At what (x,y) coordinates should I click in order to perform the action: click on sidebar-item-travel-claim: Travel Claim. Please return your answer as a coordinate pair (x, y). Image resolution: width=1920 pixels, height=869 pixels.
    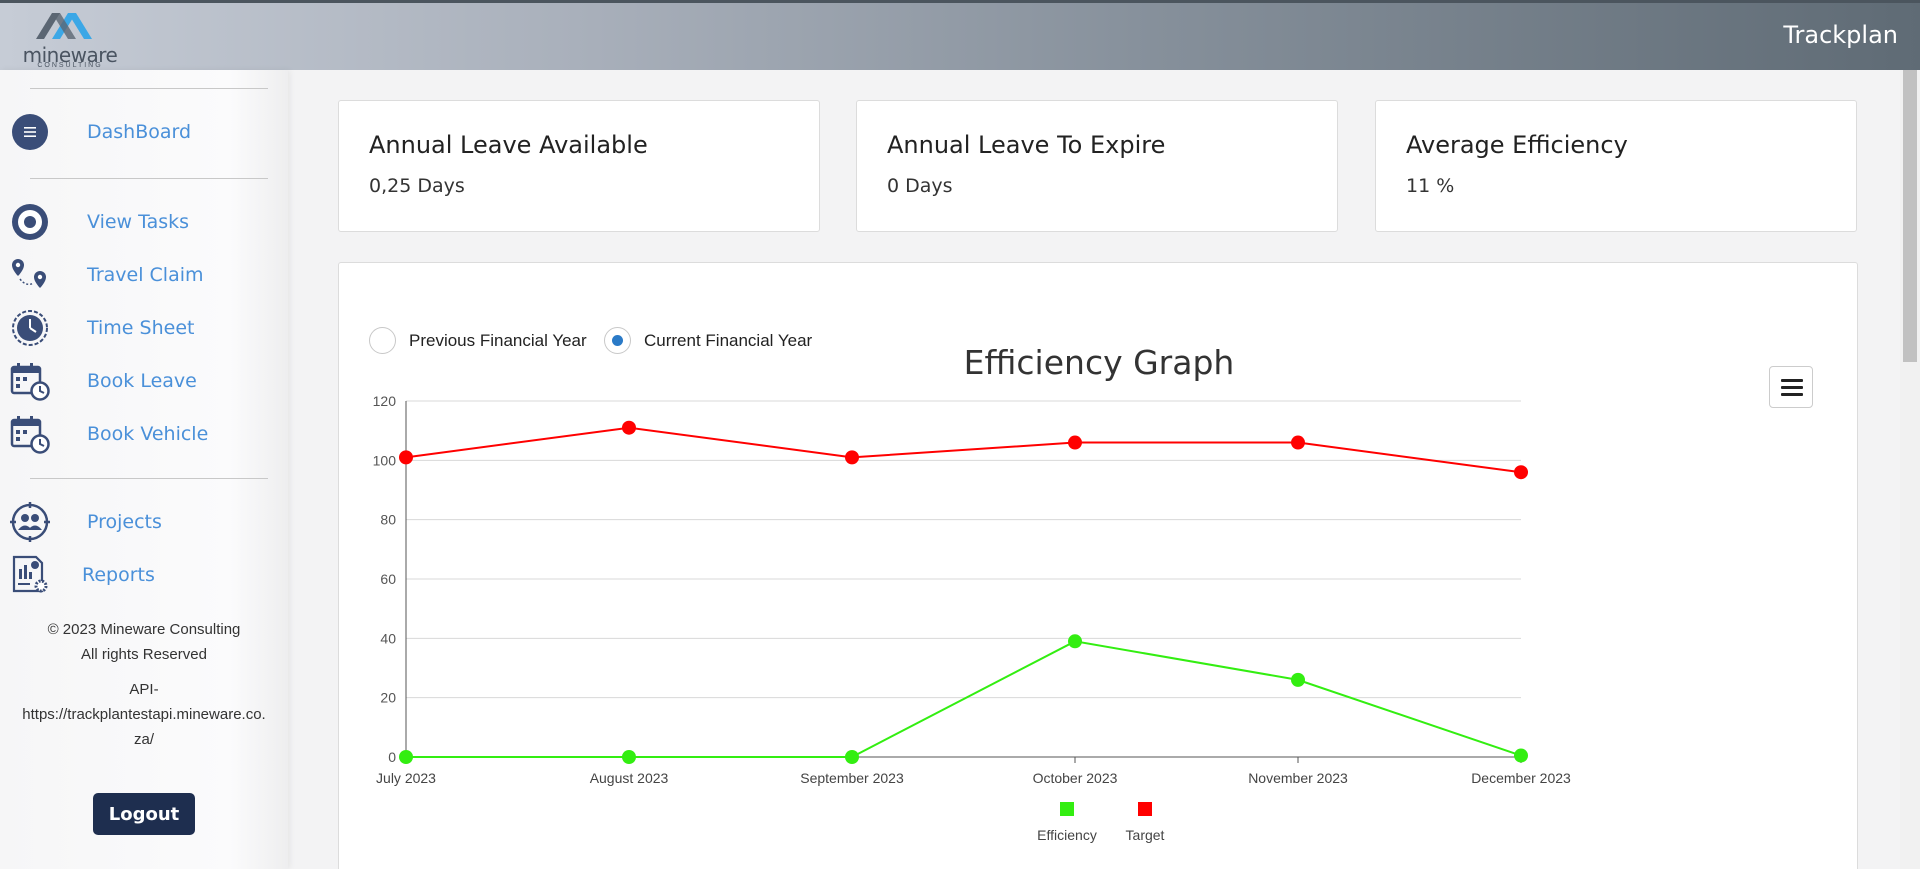
    Looking at the image, I should click on (145, 275).